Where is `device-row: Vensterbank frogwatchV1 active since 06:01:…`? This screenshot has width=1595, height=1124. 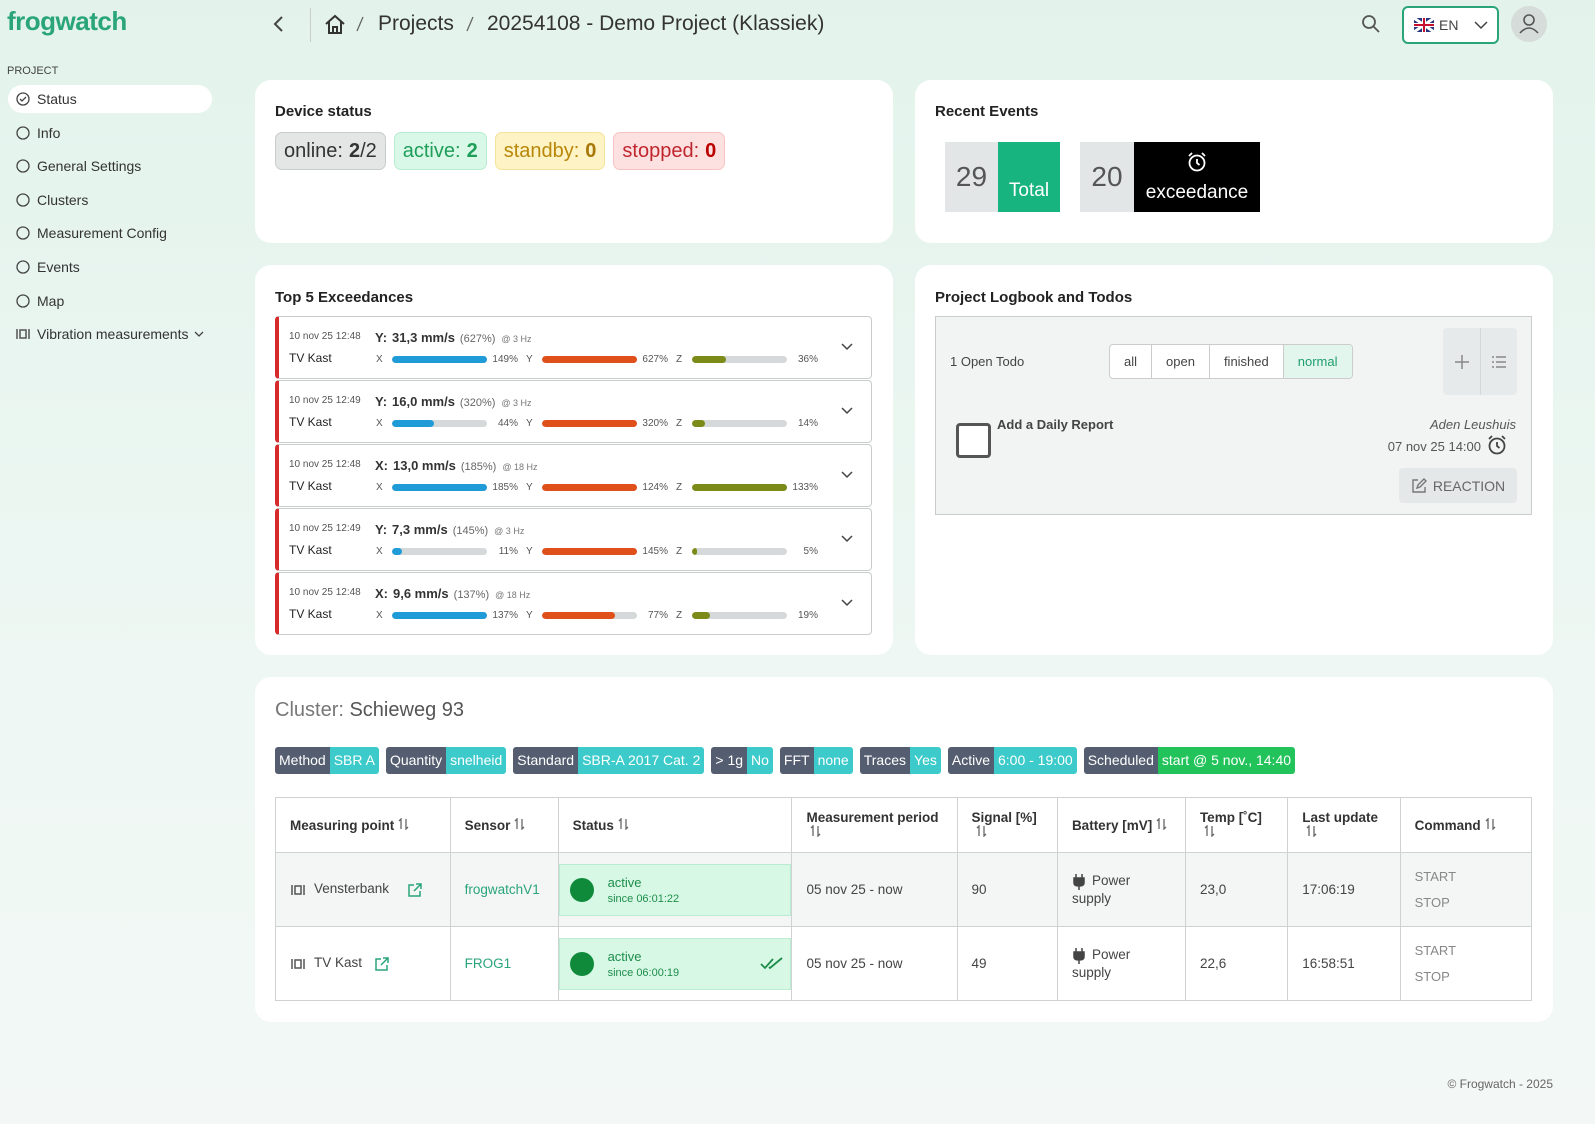 device-row: Vensterbank frogwatchV1 active since 06:01:… is located at coordinates (904, 889).